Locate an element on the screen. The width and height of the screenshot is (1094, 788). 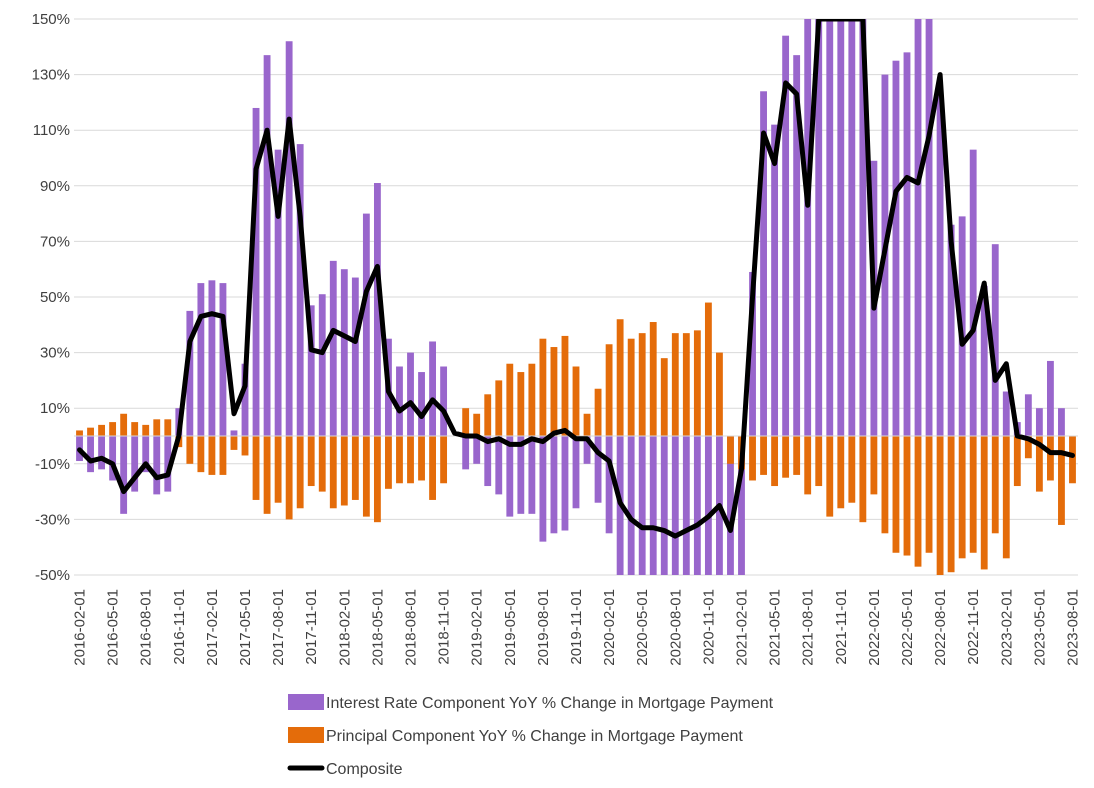
legend-entry-composite: Composite is located at coordinates (345, 769).